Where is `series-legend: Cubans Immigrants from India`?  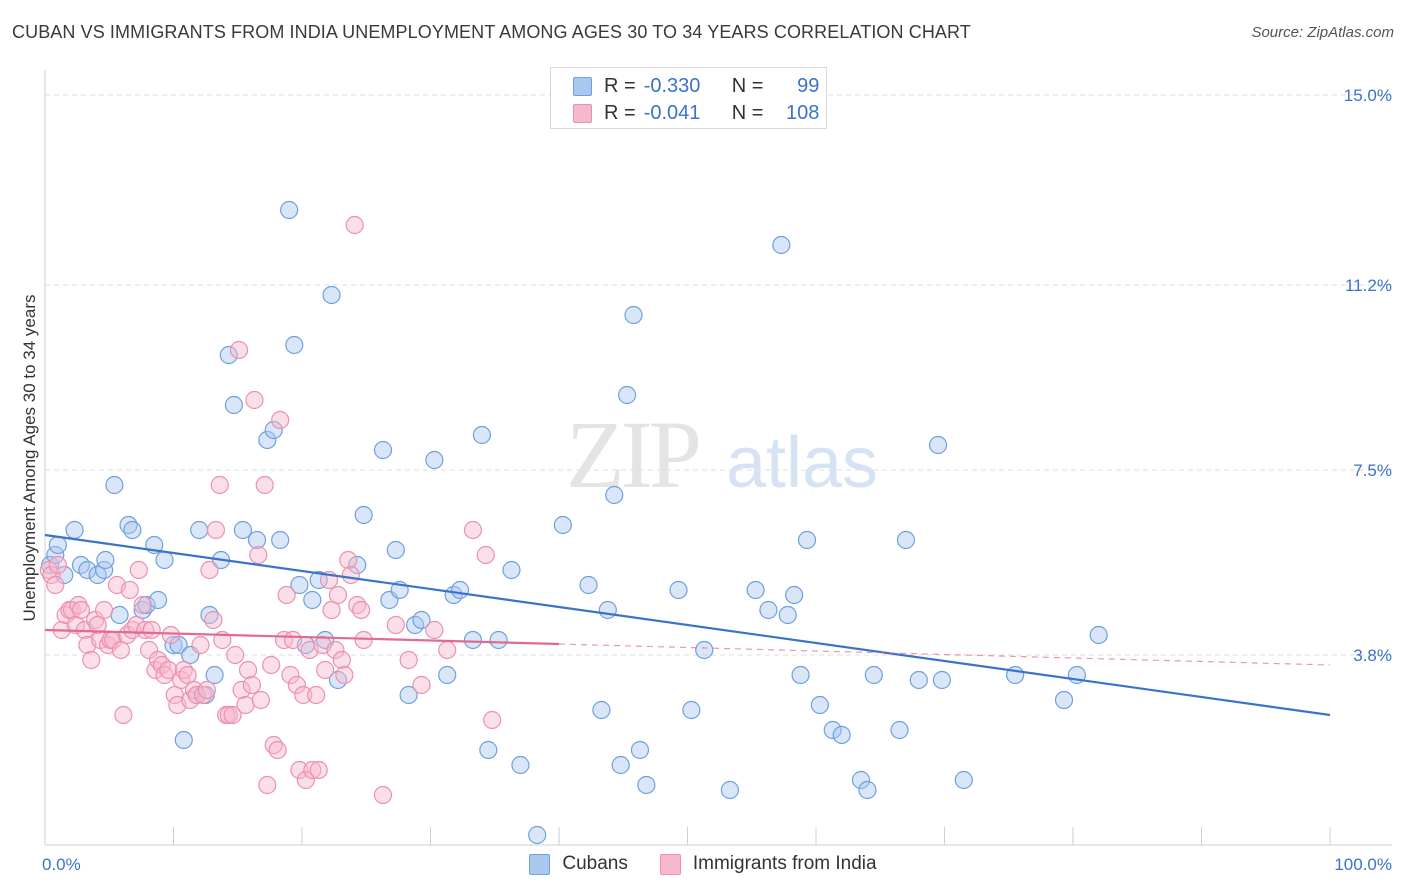
series-legend: Cubans Immigrants from India is located at coordinates (703, 864).